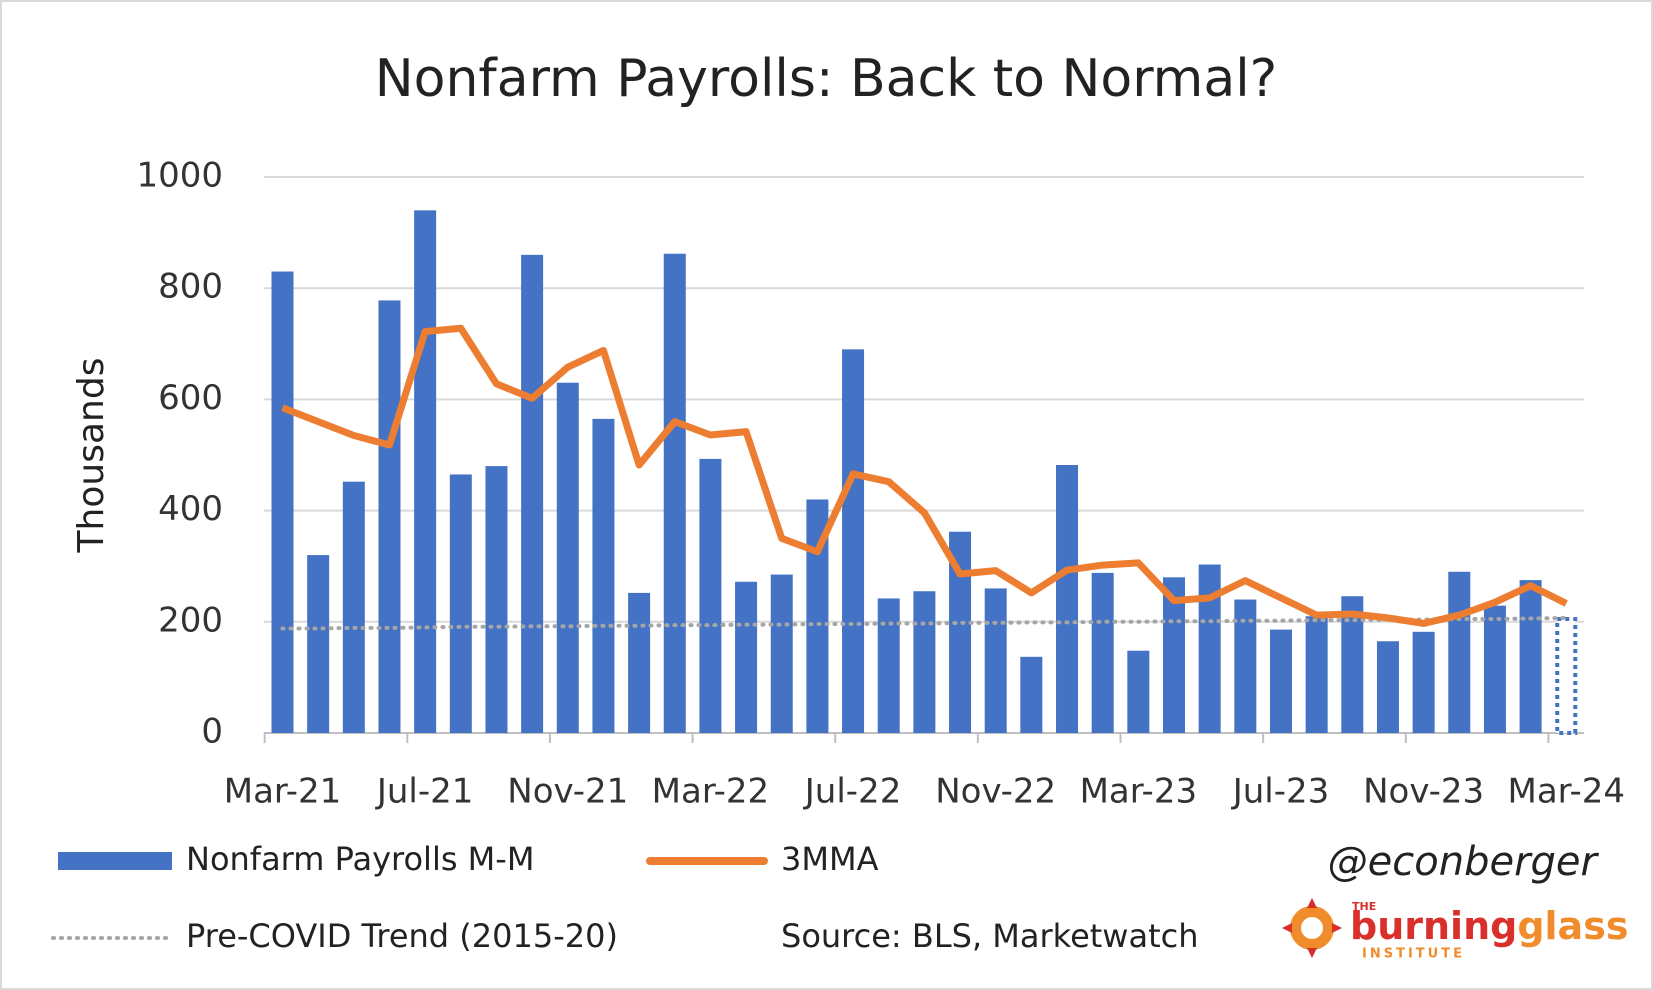 Image resolution: width=1653 pixels, height=990 pixels. What do you see at coordinates (212, 732) in the screenshot?
I see `y-tick-label: 0` at bounding box center [212, 732].